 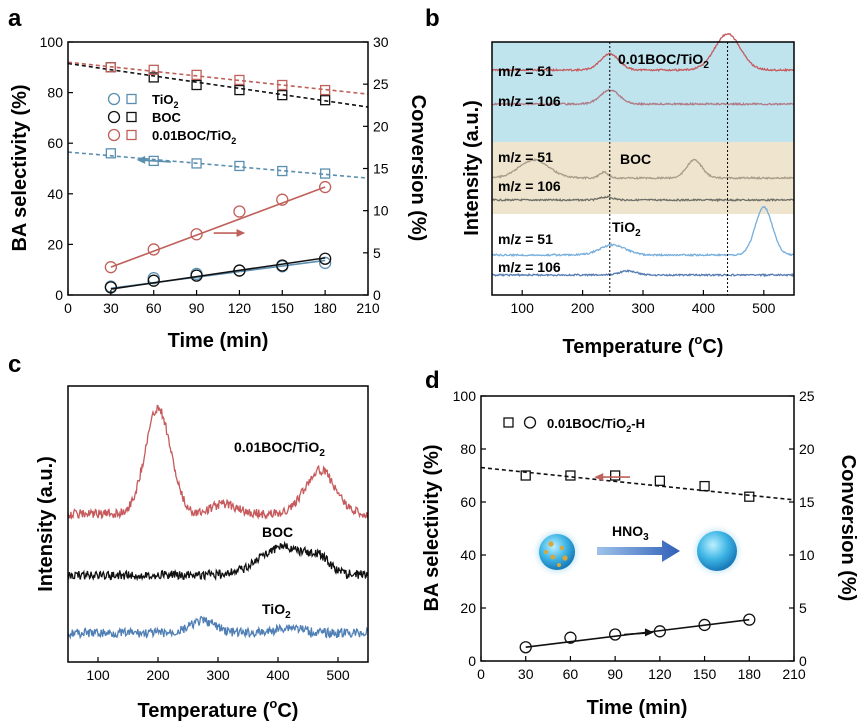 I want to click on panel-b-xtick-label-0: 100, so click(x=523, y=308).